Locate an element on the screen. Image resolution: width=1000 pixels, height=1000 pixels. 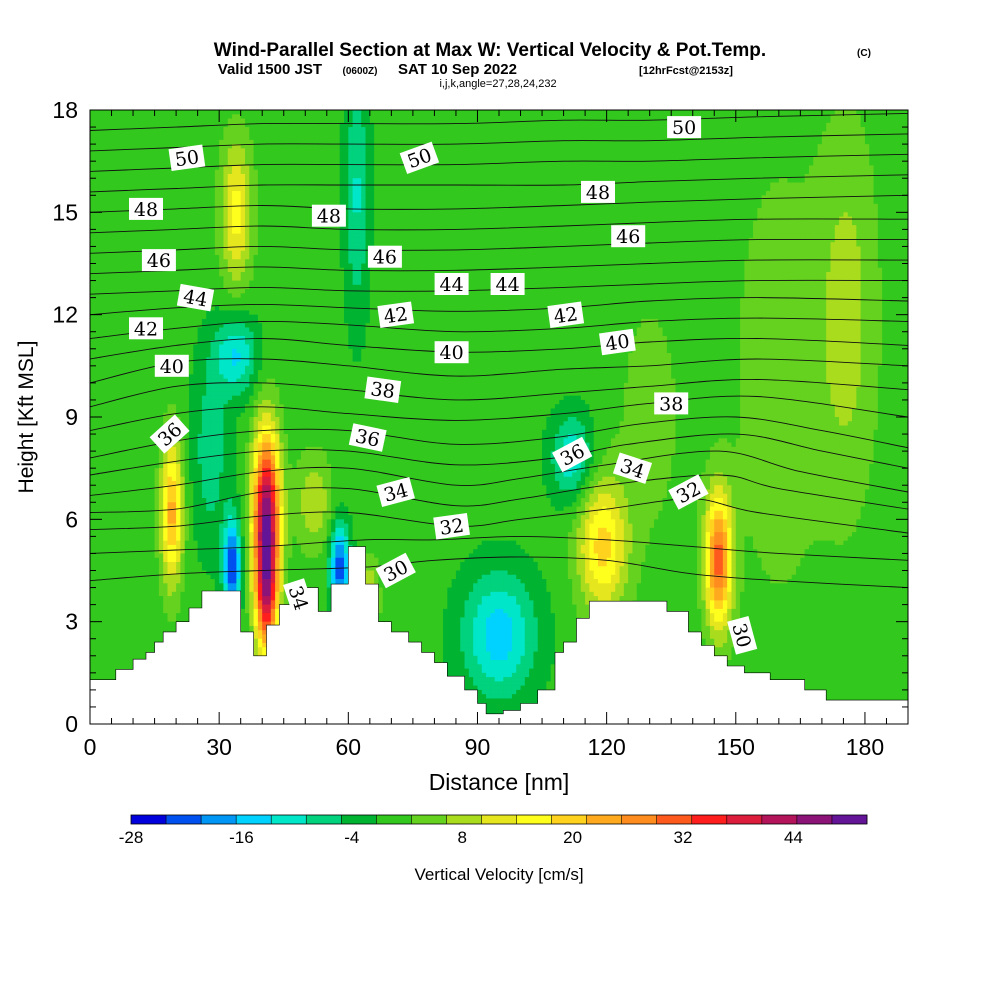
valid-date: SAT 10 Sep 2022 is located at coordinates (457, 69).